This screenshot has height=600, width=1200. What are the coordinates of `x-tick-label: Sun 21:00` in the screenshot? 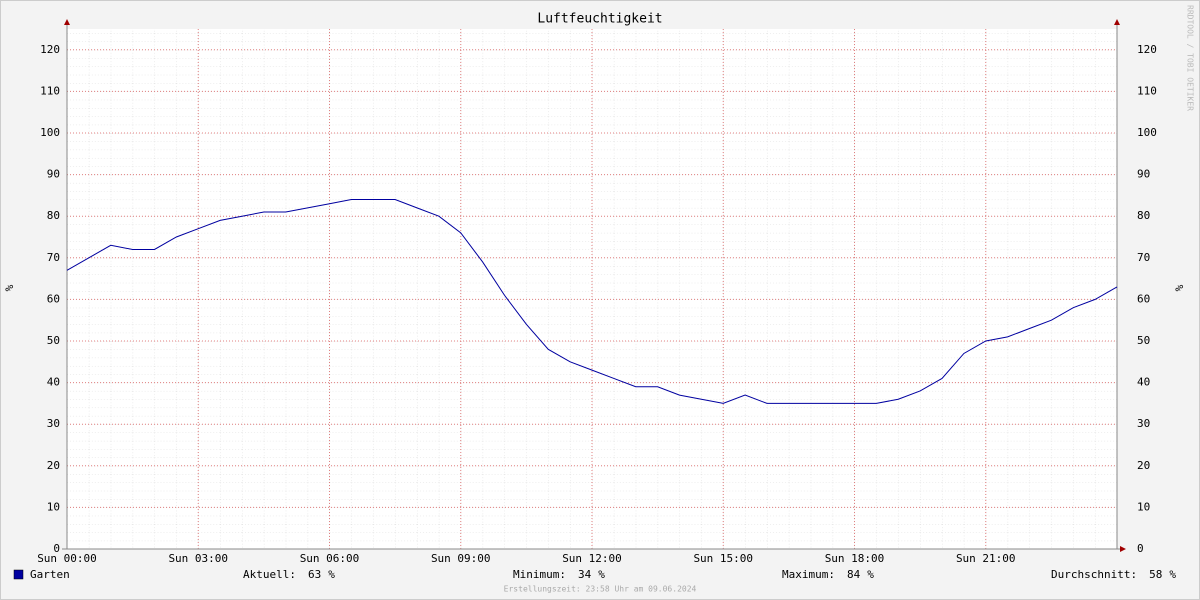 It's located at (986, 558).